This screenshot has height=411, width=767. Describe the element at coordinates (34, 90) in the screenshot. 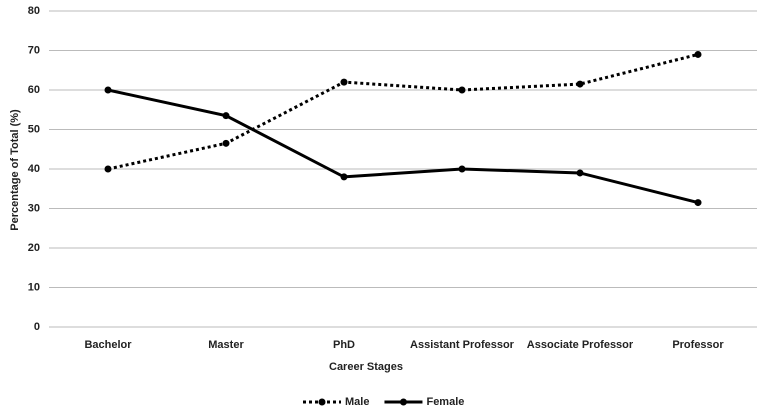

I see `y-tick-label: 60` at that location.